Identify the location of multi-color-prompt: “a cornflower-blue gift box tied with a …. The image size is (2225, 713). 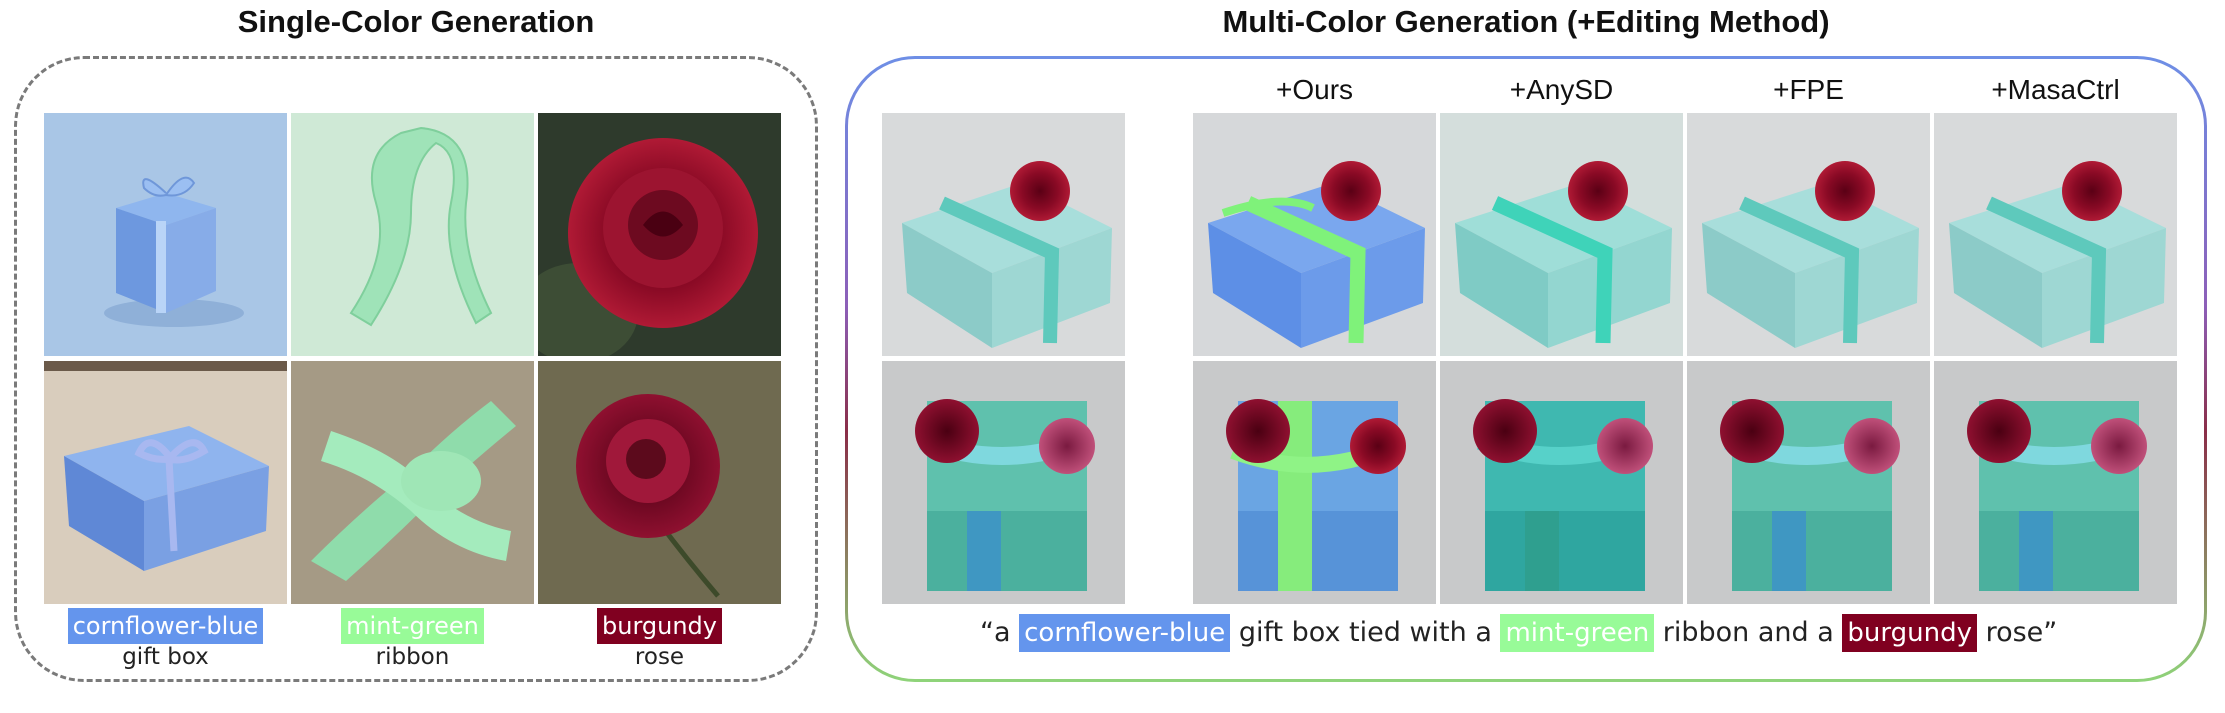
(1518, 633).